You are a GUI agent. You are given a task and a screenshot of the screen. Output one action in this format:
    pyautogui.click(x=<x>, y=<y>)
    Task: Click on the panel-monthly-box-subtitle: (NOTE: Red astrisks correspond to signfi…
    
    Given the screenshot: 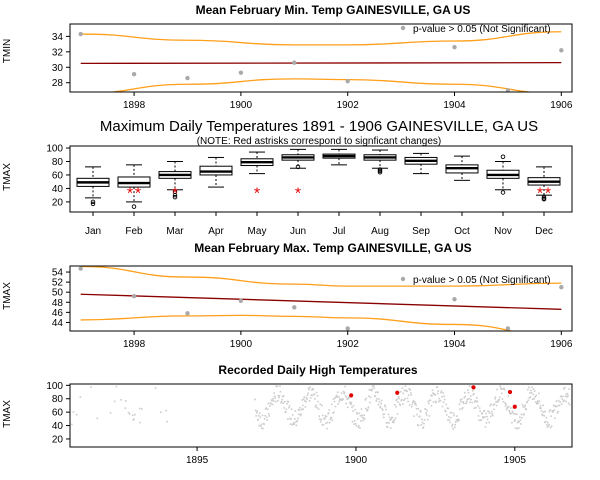 What is the action you would take?
    pyautogui.click(x=319, y=141)
    